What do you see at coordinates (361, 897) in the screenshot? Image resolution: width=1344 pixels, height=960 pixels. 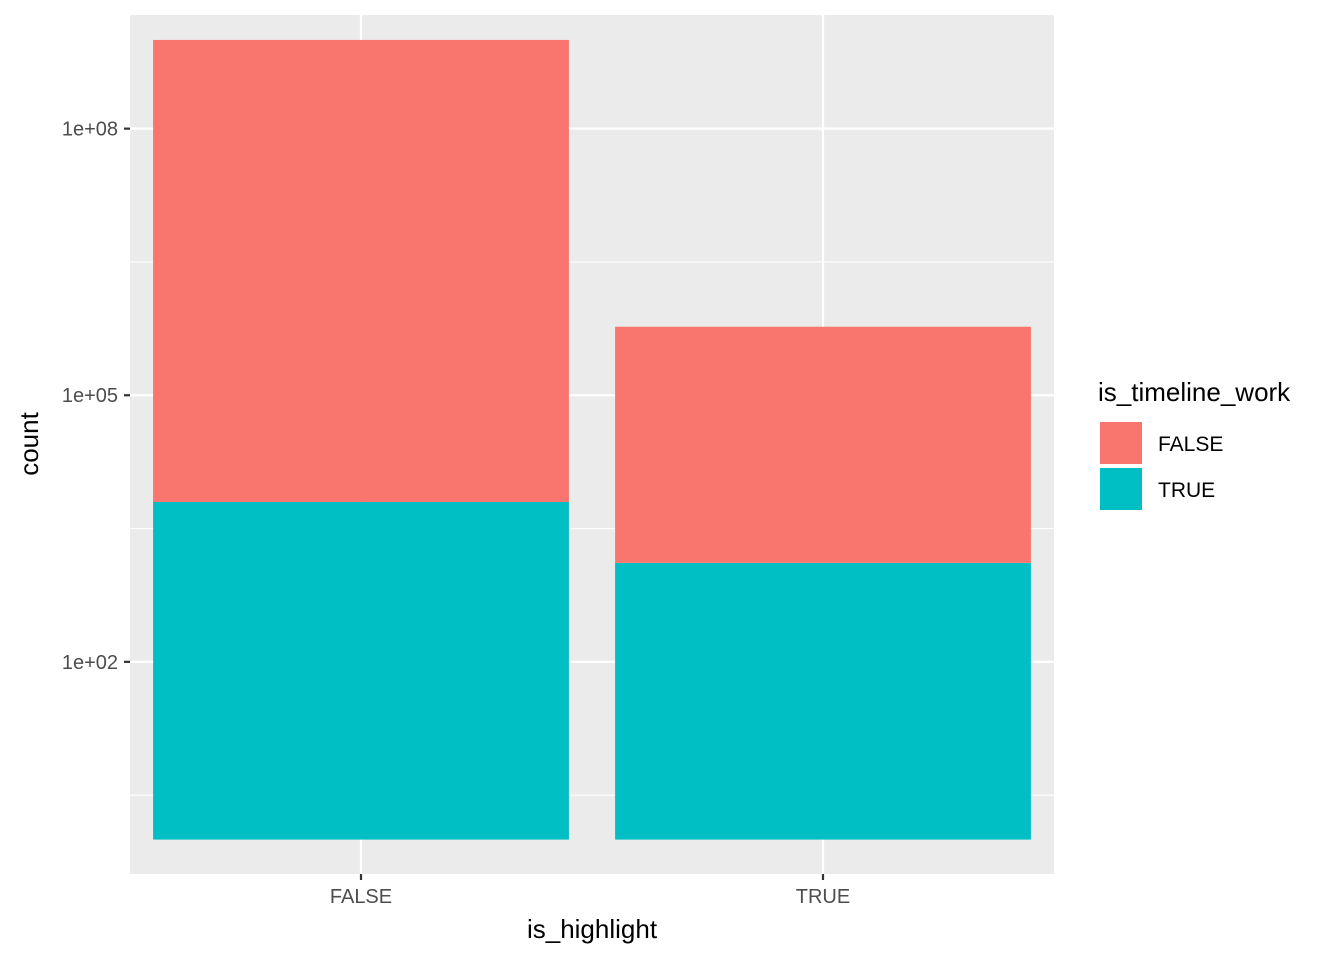 I see `x-tick-label: FALSE` at bounding box center [361, 897].